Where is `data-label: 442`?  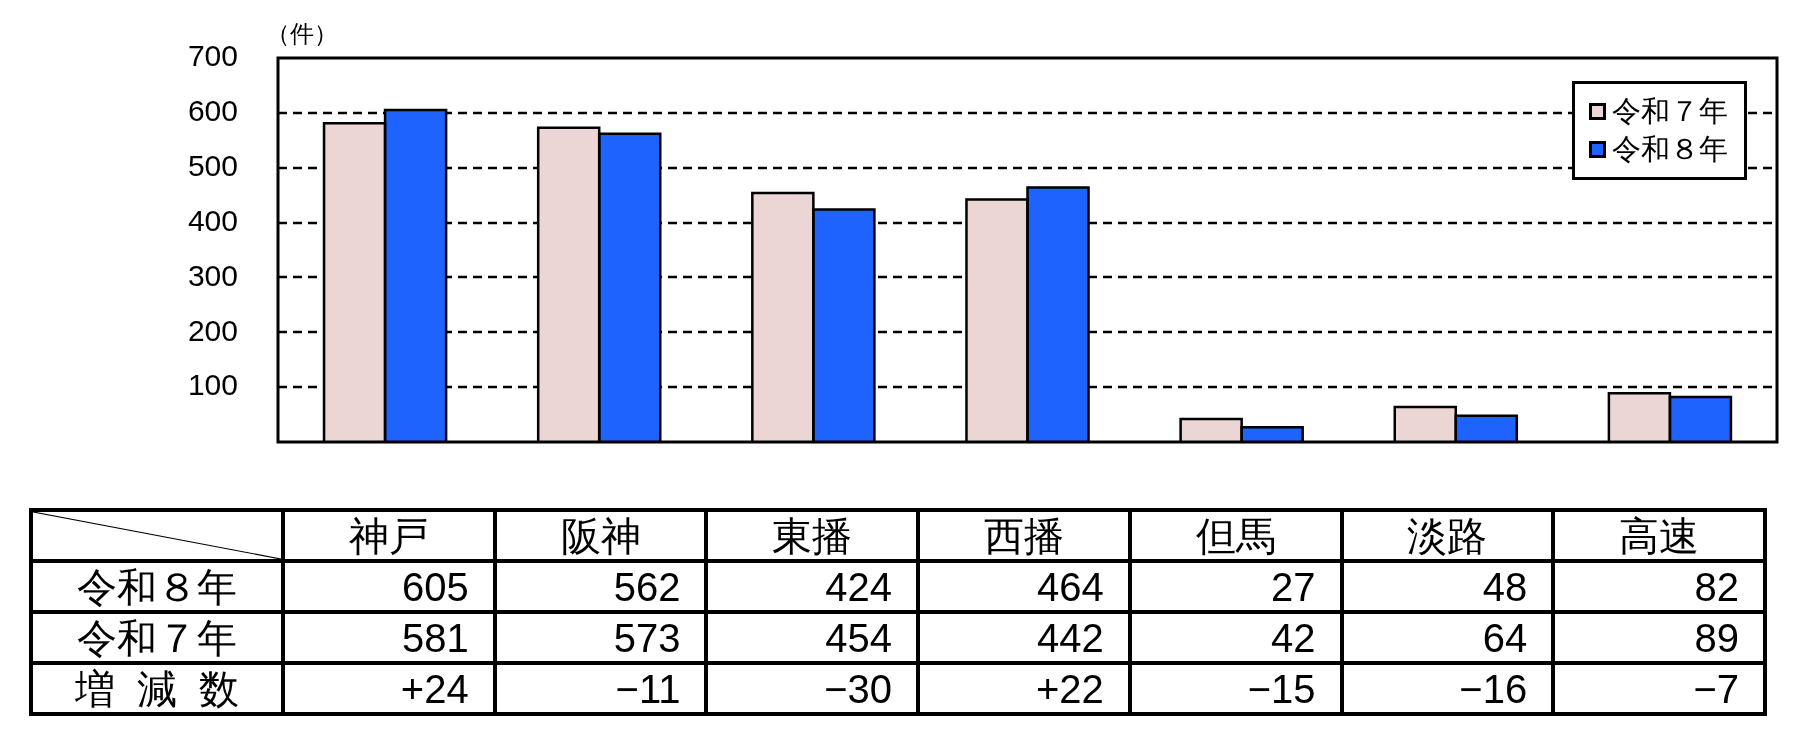 data-label: 442 is located at coordinates (1024, 637).